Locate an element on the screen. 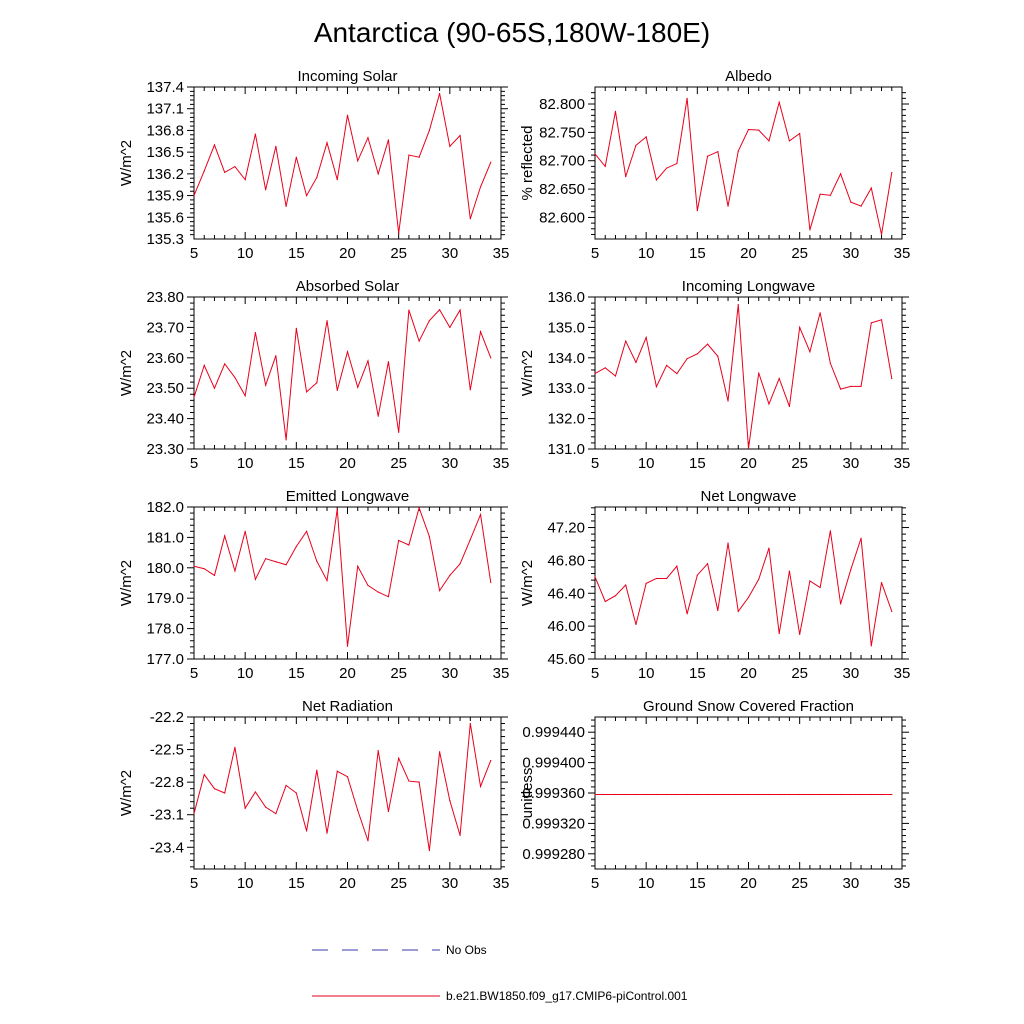  y-tick-label: -22.8 is located at coordinates (167, 782).